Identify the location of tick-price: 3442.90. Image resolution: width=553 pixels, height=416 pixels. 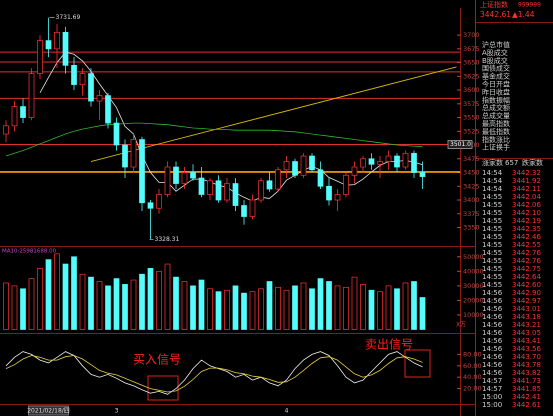
(526, 293).